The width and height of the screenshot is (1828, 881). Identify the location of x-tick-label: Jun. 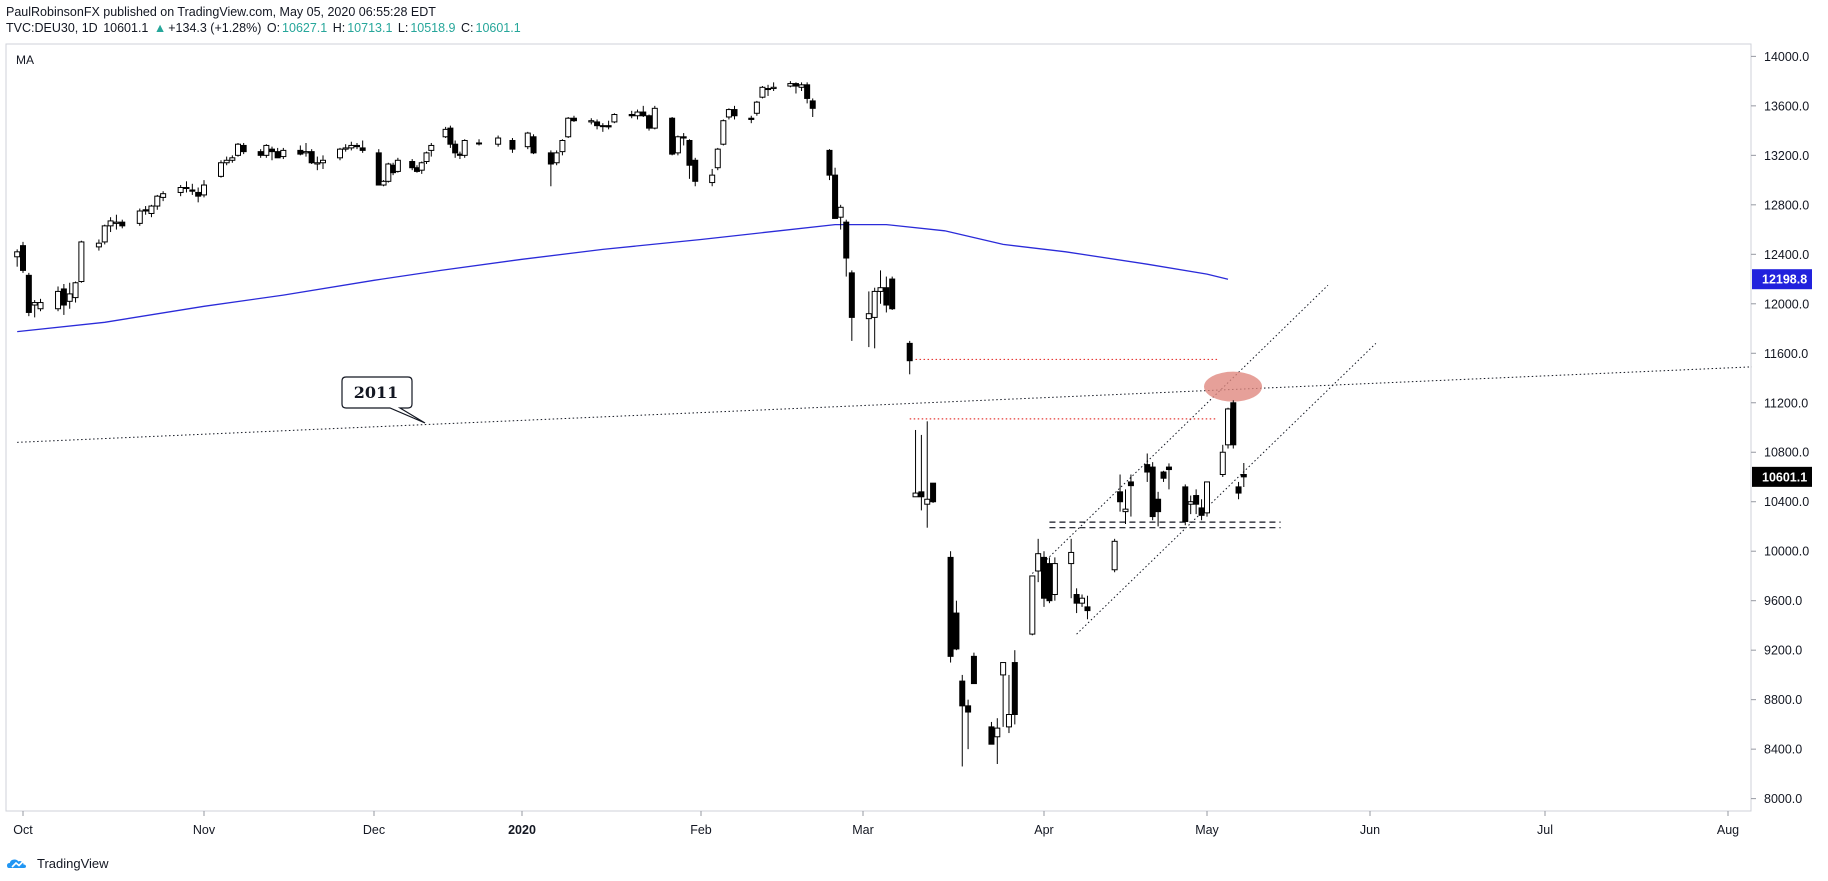
(1370, 830).